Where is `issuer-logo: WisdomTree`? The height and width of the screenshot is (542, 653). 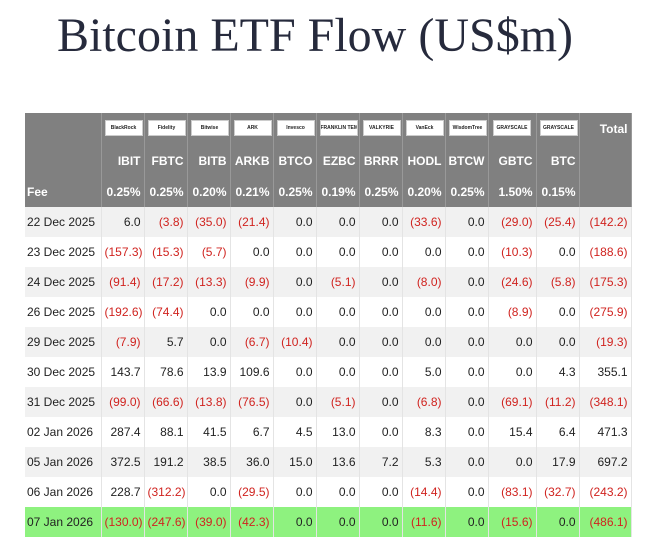 issuer-logo: WisdomTree is located at coordinates (467, 127).